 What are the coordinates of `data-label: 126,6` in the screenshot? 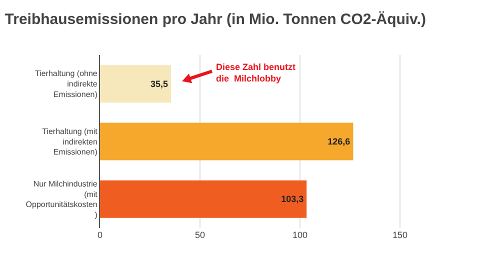 It's located at (339, 141).